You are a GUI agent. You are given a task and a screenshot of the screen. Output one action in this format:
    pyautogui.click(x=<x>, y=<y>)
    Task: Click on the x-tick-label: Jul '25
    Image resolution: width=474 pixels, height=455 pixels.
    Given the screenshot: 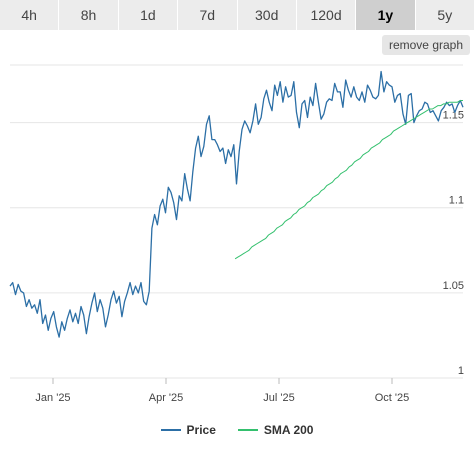 What is the action you would take?
    pyautogui.click(x=278, y=398)
    